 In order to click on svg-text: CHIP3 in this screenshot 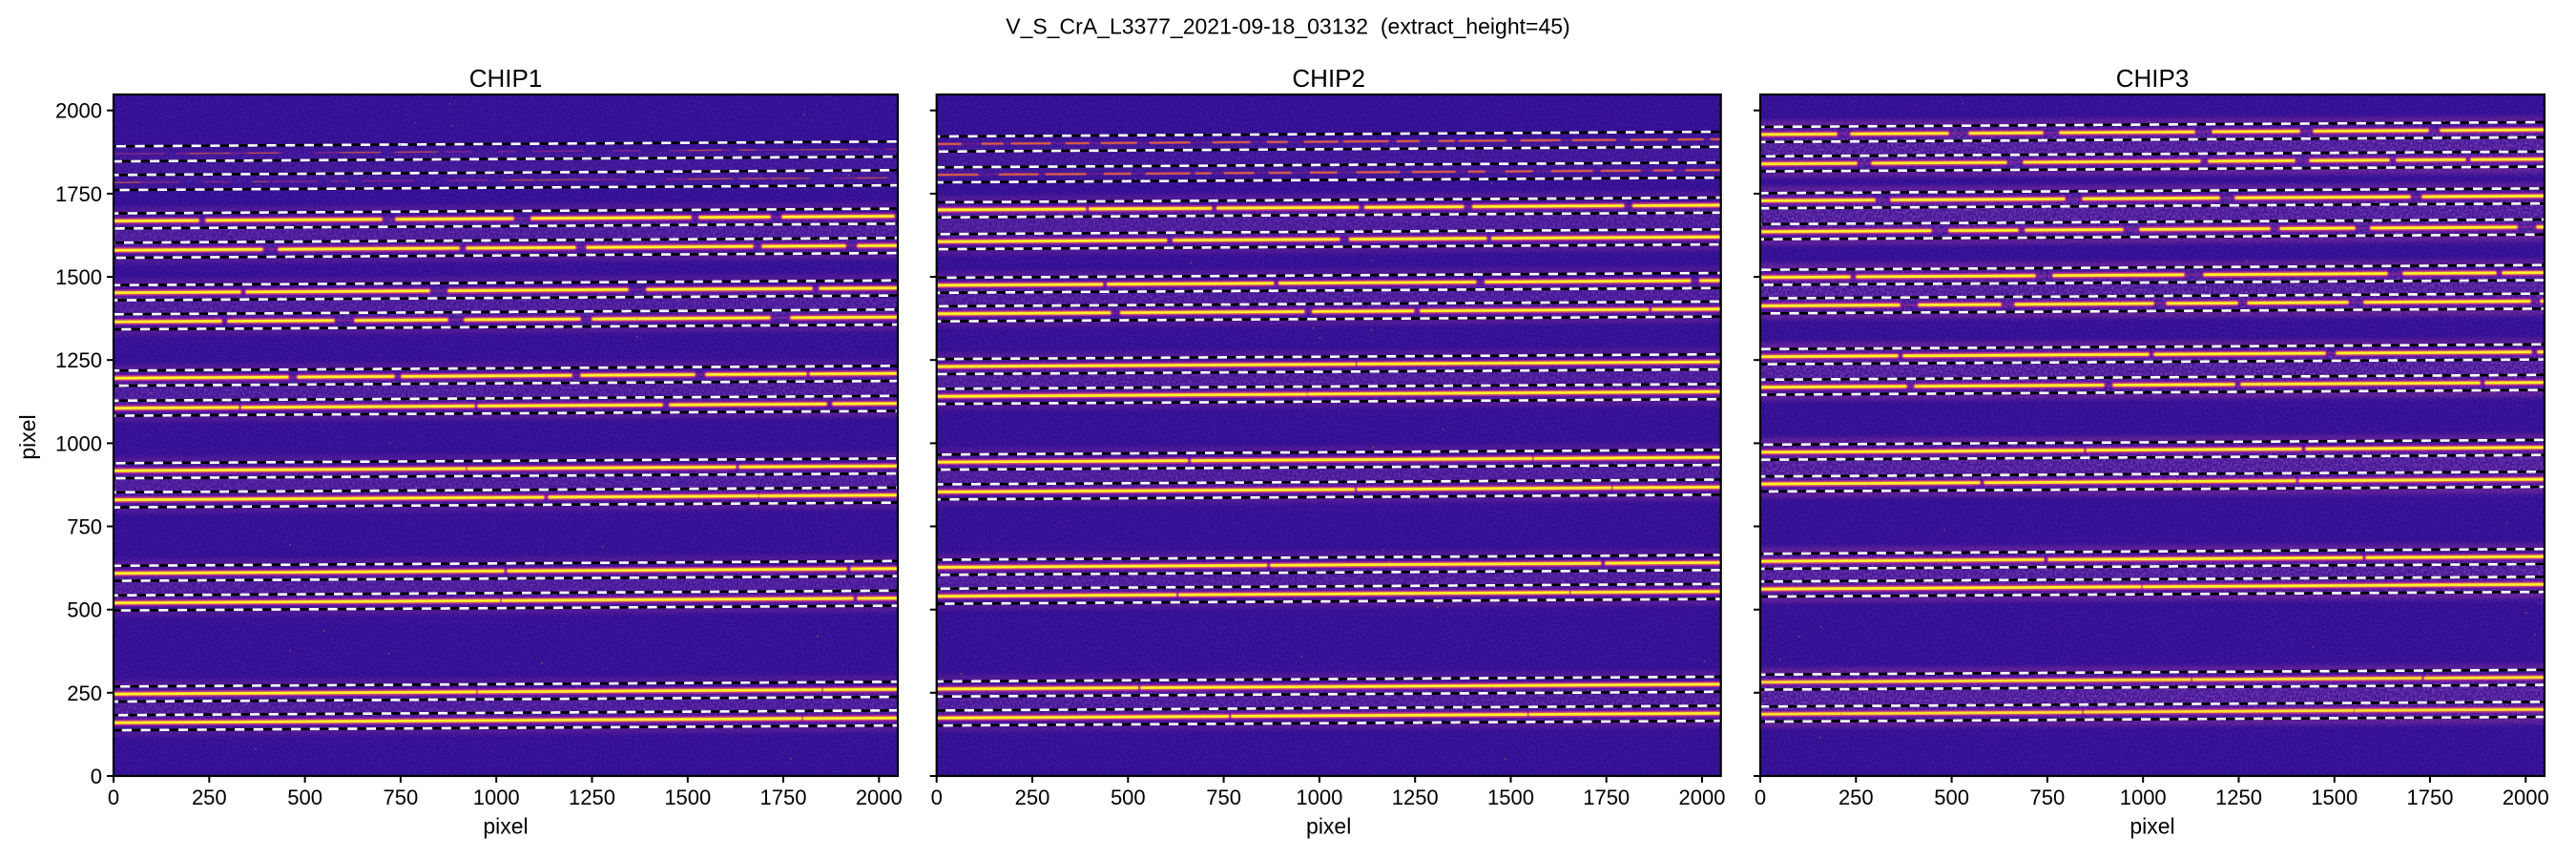, I will do `click(2153, 78)`.